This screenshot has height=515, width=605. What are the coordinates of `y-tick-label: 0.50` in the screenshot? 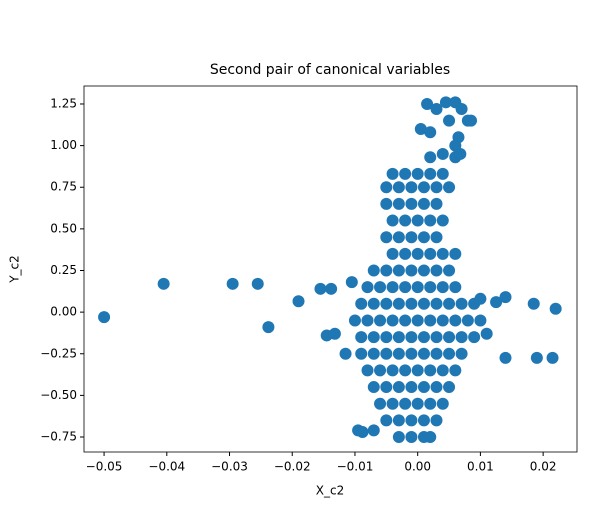 It's located at (63, 228).